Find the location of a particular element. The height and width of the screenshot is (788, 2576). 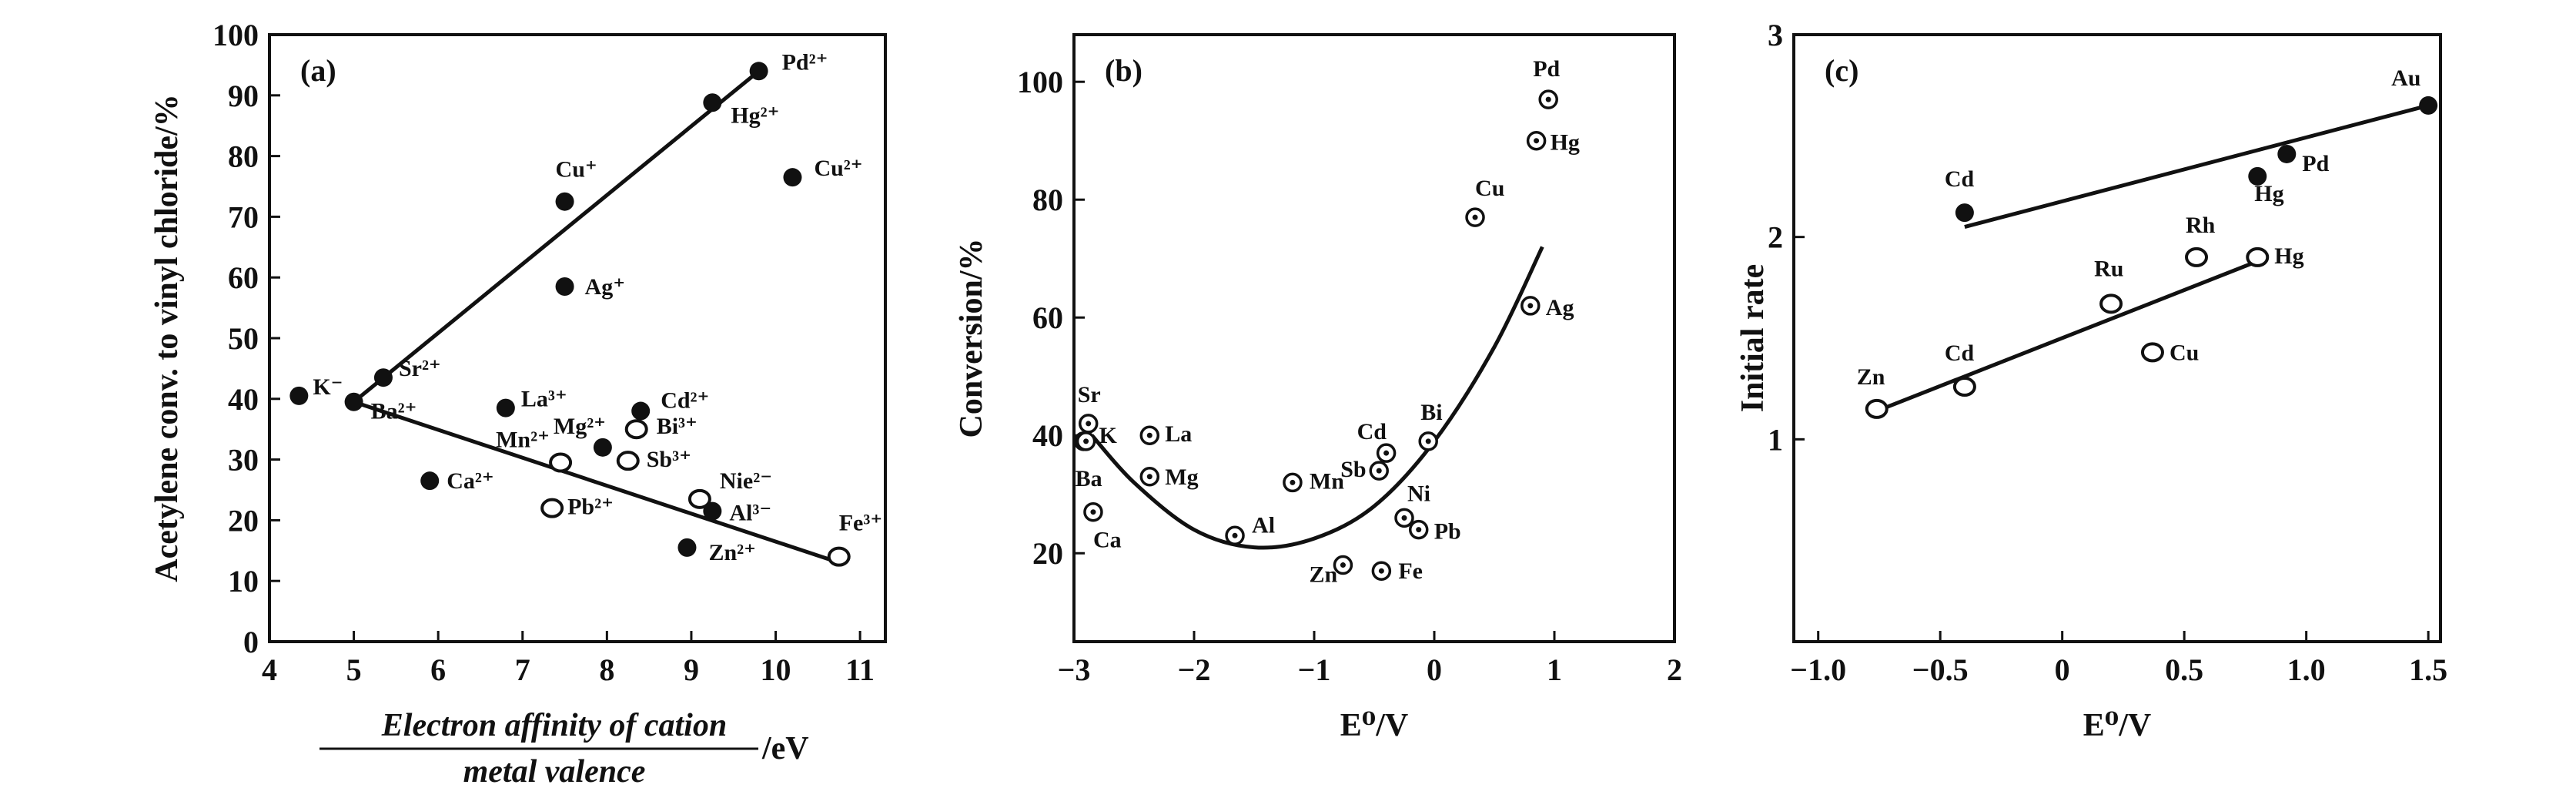

y-tick-label: 2 is located at coordinates (1776, 238).